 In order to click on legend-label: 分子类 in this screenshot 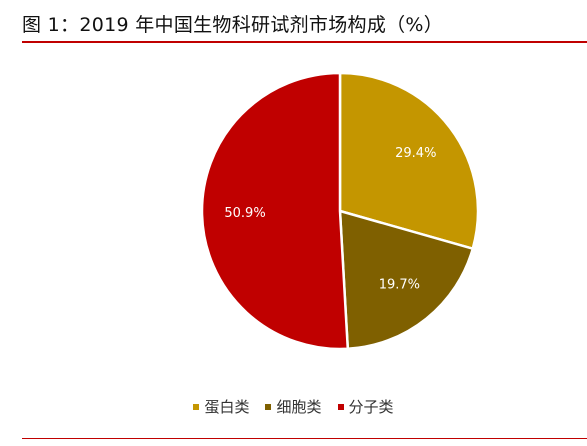, I will do `click(371, 407)`.